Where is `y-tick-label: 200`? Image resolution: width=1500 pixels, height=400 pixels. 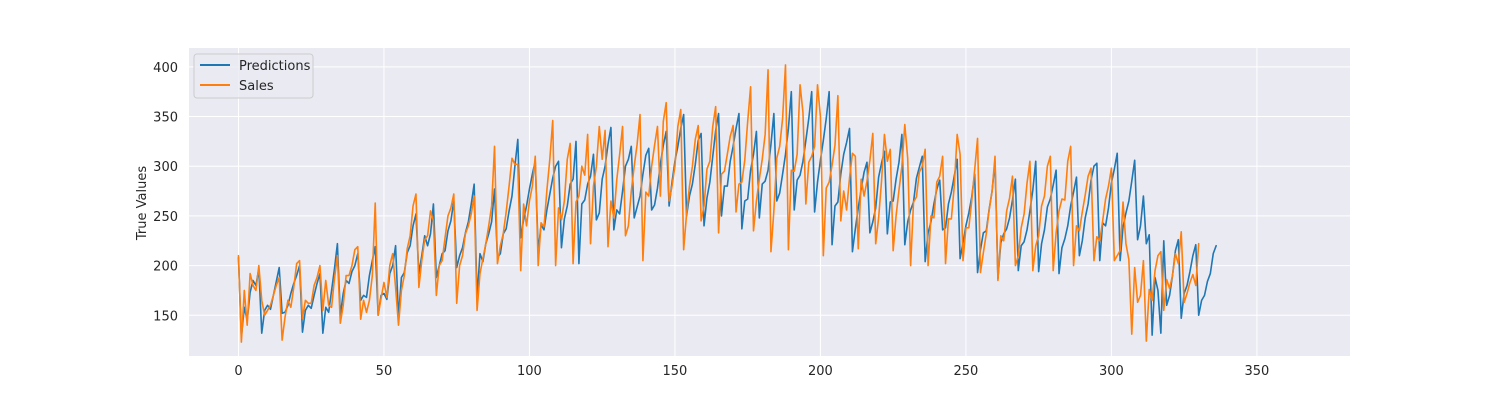 y-tick-label: 200 is located at coordinates (165, 267).